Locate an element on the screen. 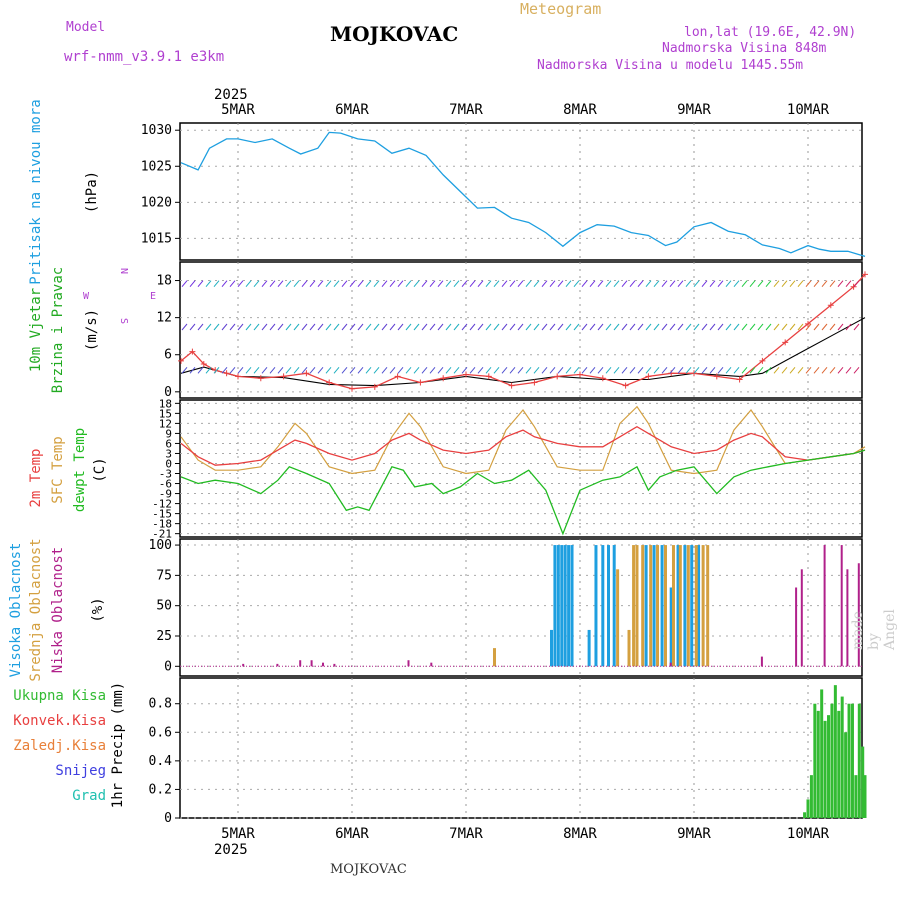  ytick-label-pressure-1: 1020 is located at coordinates (156, 202).